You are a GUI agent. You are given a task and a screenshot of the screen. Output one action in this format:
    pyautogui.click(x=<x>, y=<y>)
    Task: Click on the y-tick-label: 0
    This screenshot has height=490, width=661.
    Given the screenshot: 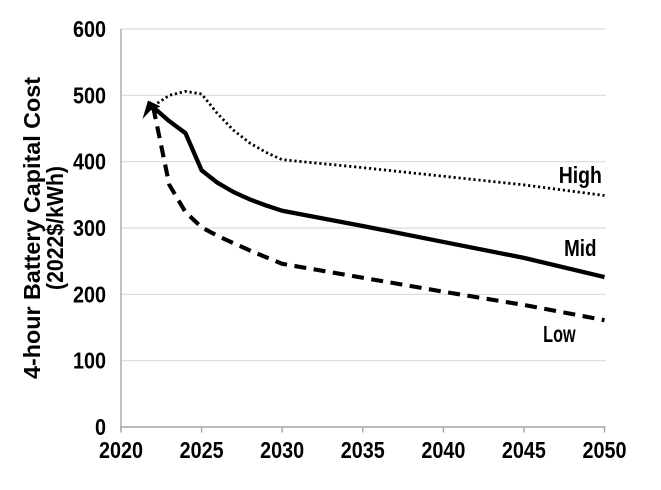 What is the action you would take?
    pyautogui.click(x=100, y=427)
    